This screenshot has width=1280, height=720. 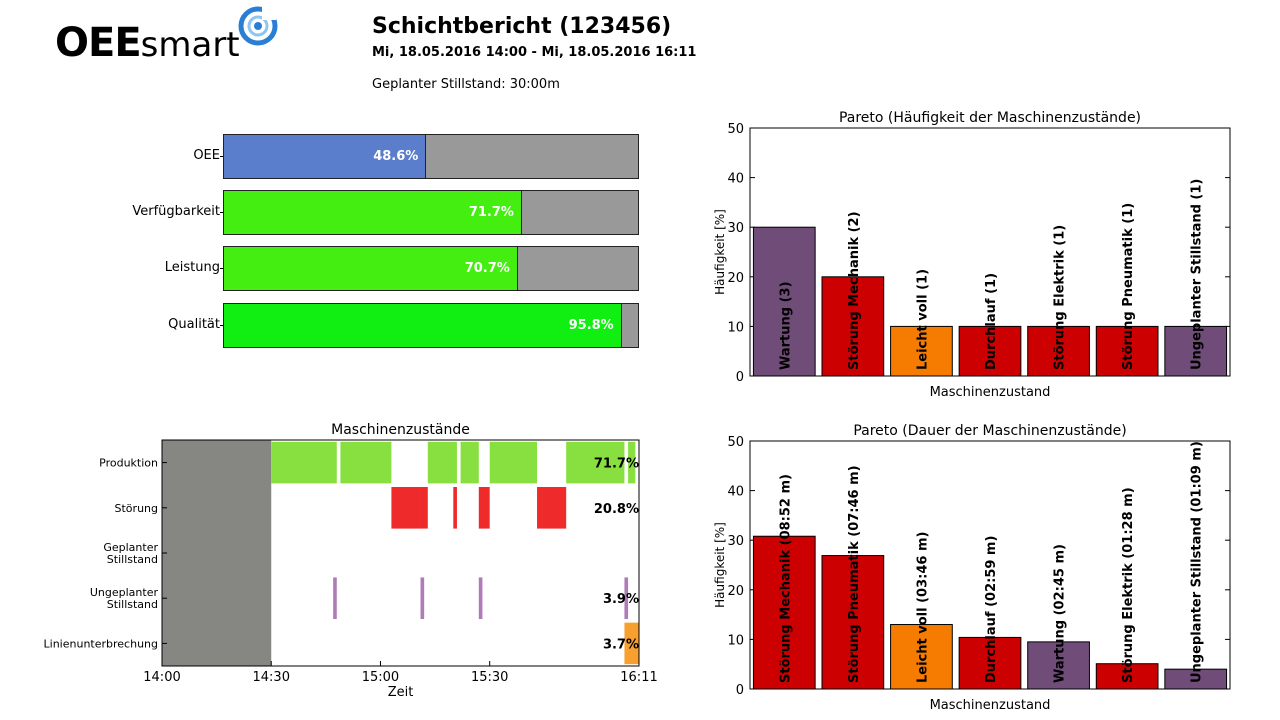 What do you see at coordinates (735, 640) in the screenshot?
I see `y-tick-label: 10` at bounding box center [735, 640].